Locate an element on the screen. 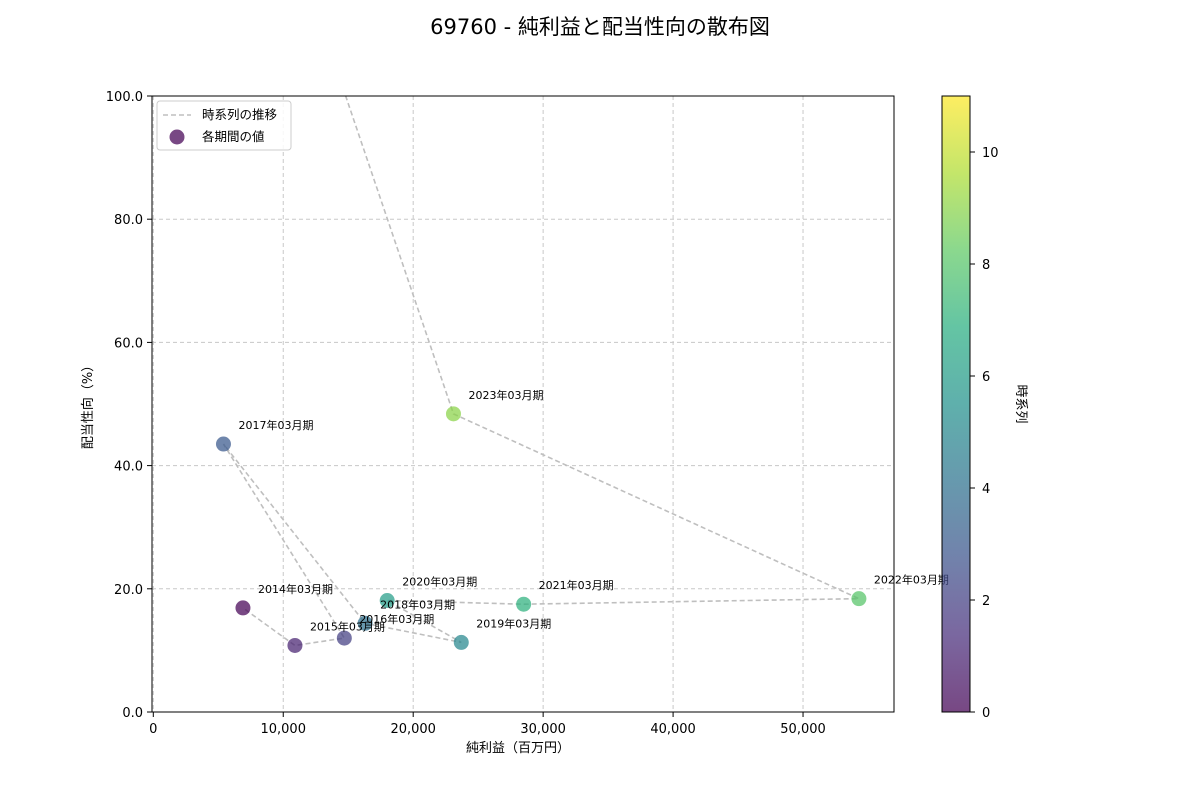  data-label: 2020年03月期 is located at coordinates (439, 582).